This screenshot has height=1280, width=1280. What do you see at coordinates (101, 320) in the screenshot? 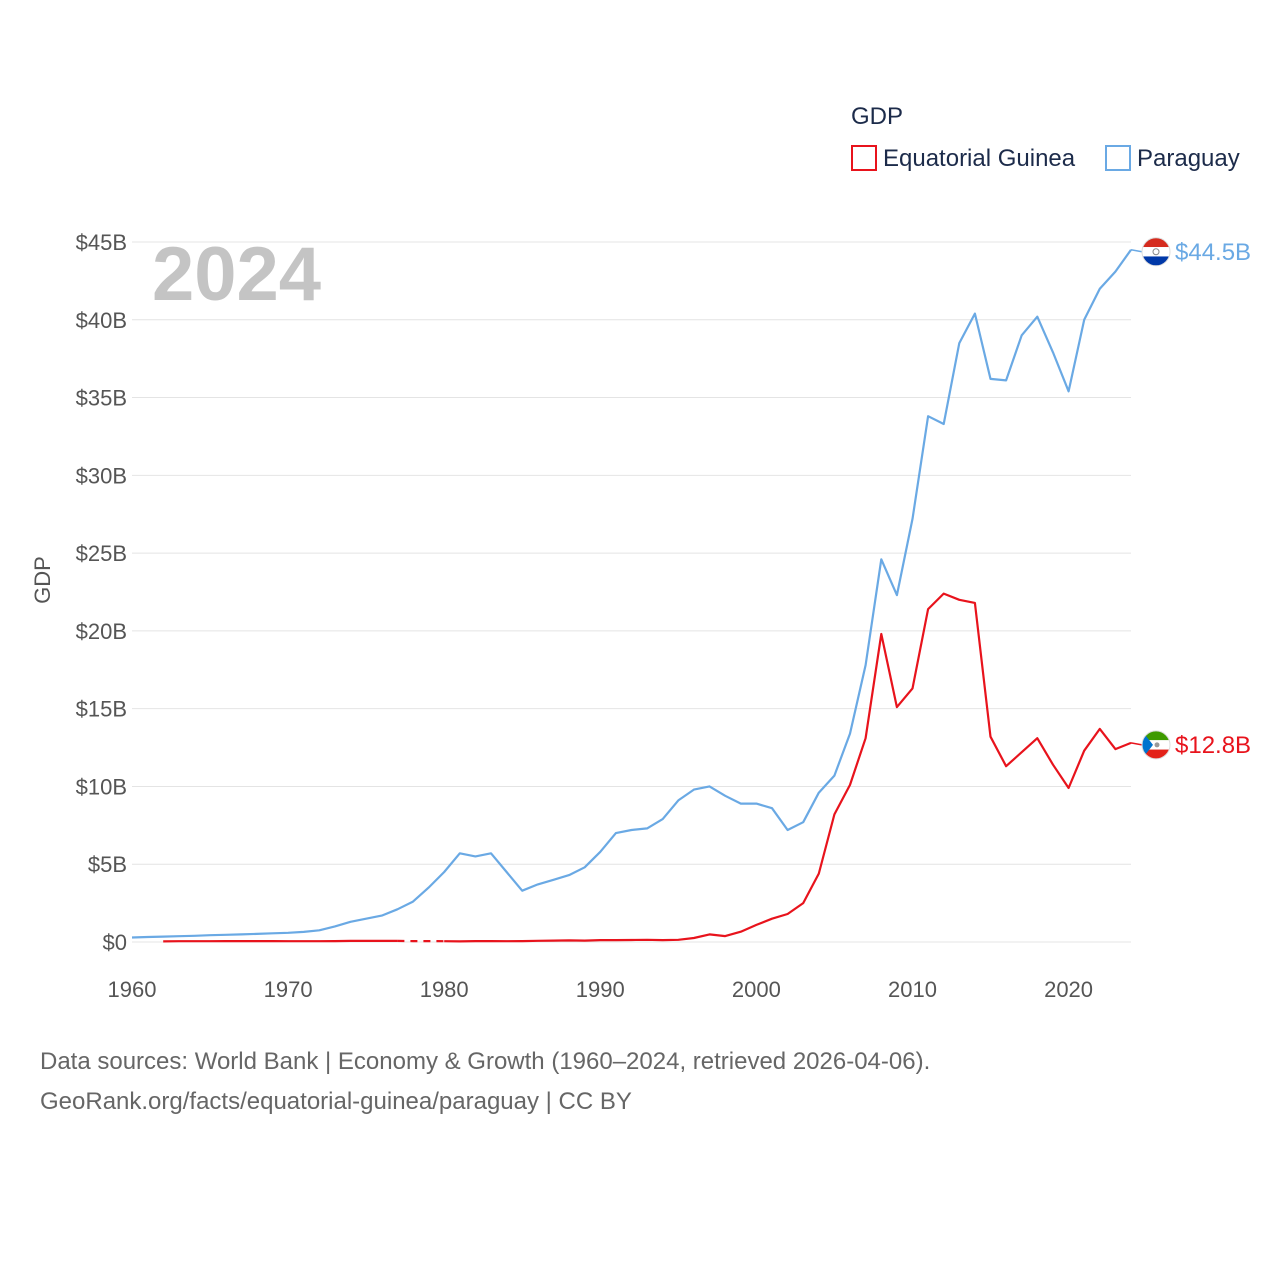
I see `y-tick-label: $40B` at bounding box center [101, 320].